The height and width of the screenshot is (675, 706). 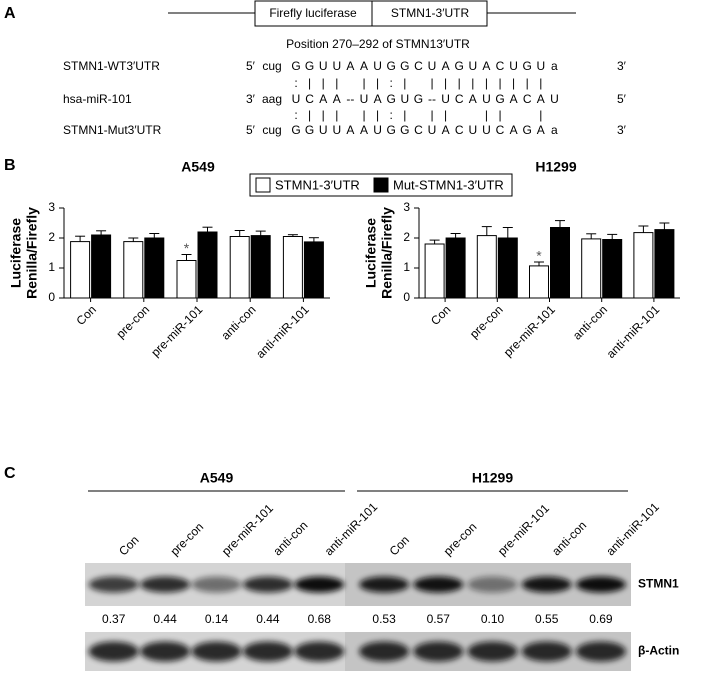 What do you see at coordinates (440, 314) in the screenshot?
I see `x-tick-label: Con` at bounding box center [440, 314].